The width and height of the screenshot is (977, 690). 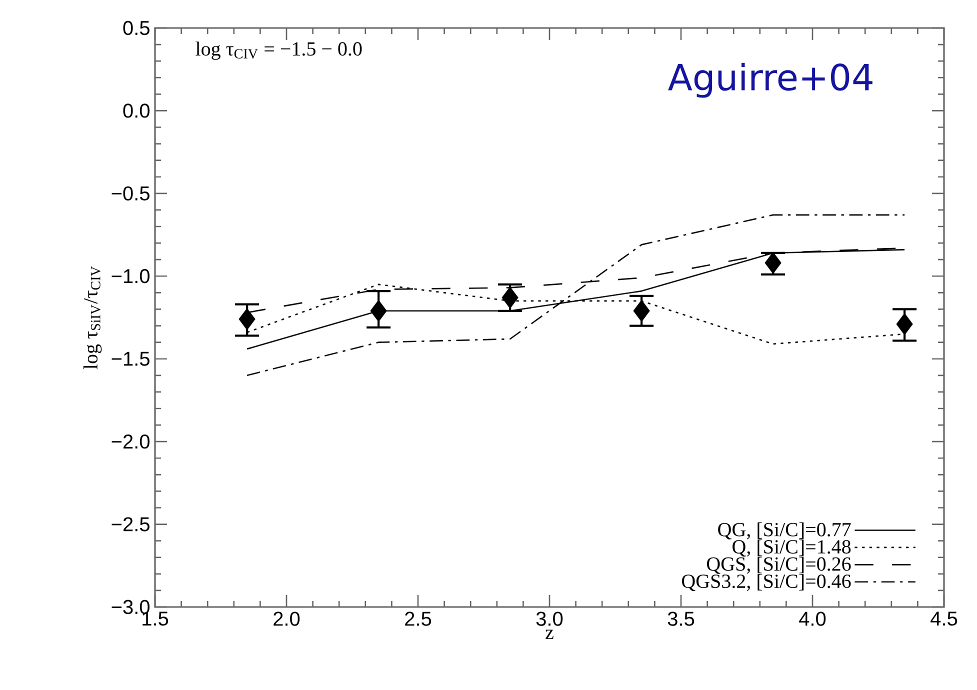 I want to click on x-tick-label: 2.0, so click(x=287, y=619).